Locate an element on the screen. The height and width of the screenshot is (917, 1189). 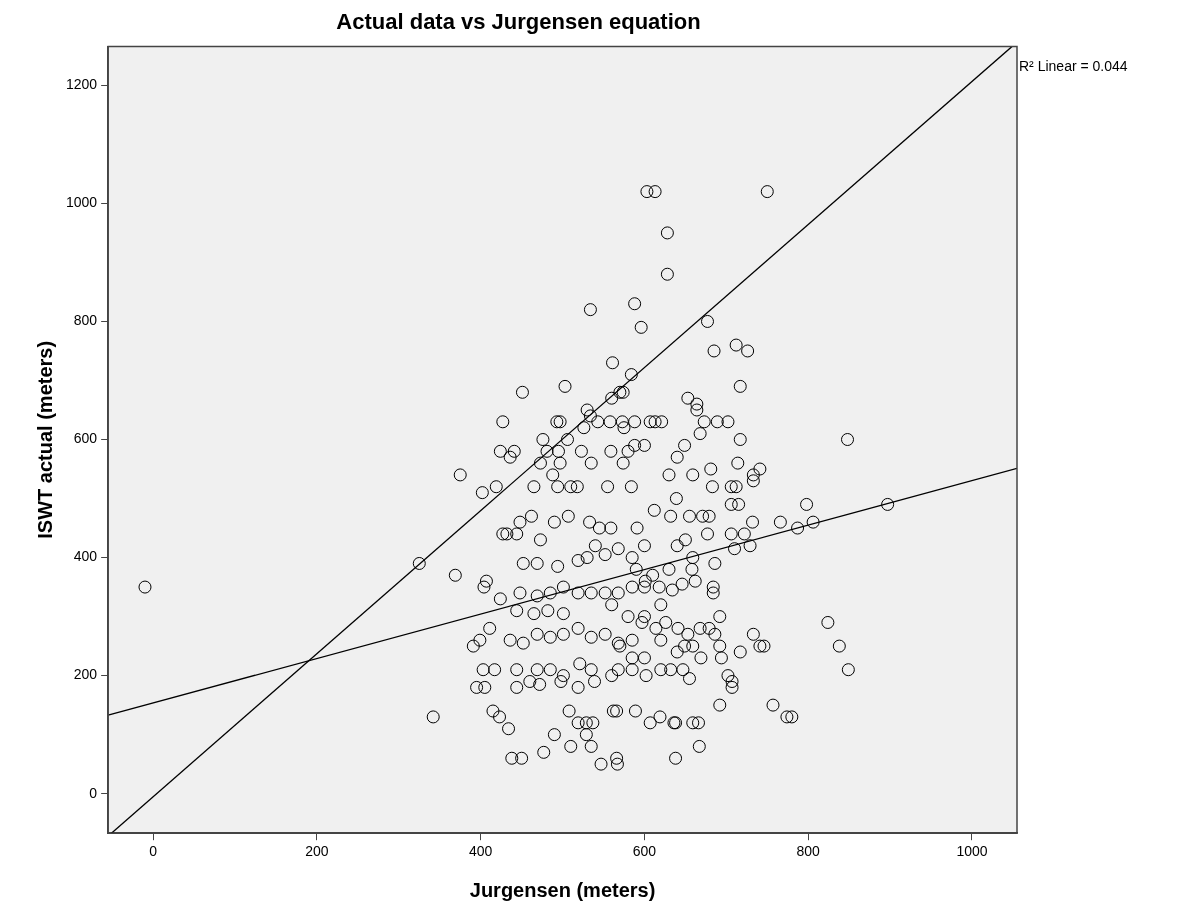
x-tick-label: 800 is located at coordinates (808, 851).